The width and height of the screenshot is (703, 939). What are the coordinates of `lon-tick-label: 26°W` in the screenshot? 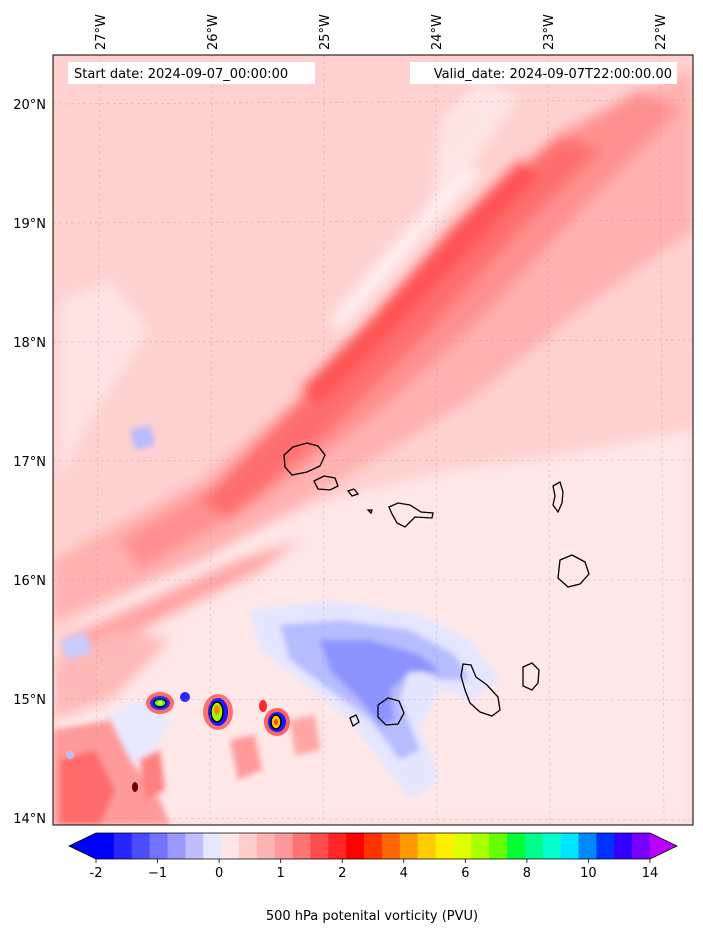 It's located at (213, 32).